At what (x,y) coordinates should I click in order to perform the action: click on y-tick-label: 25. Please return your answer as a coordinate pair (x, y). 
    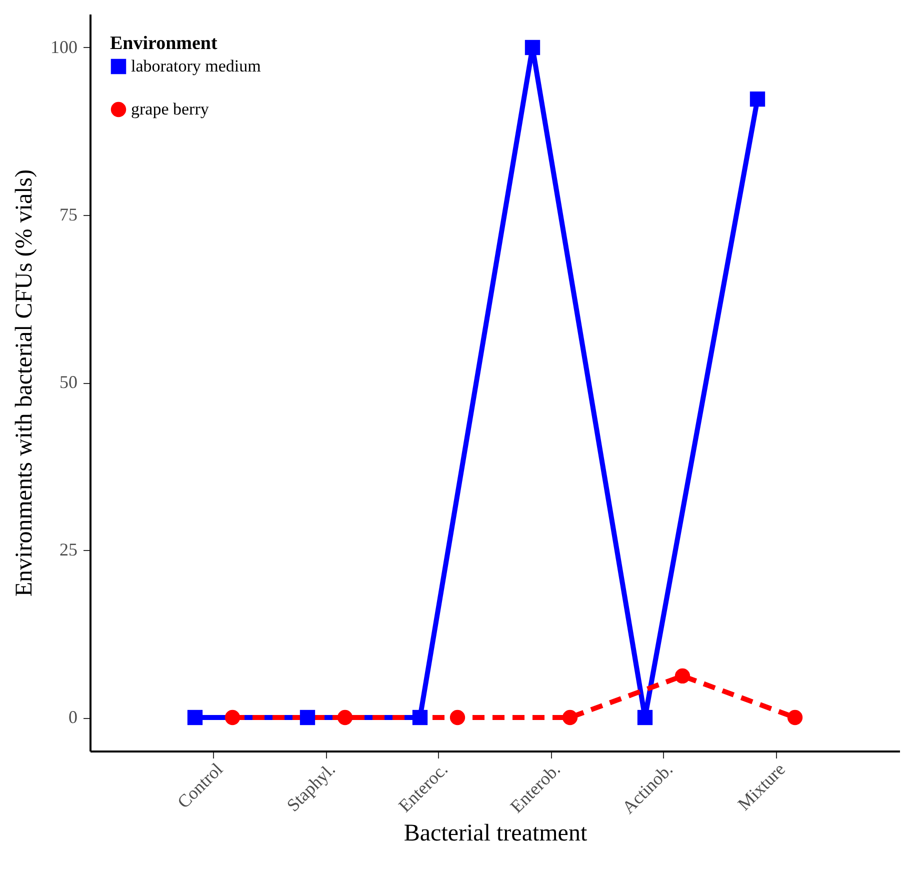
    Looking at the image, I should click on (69, 550).